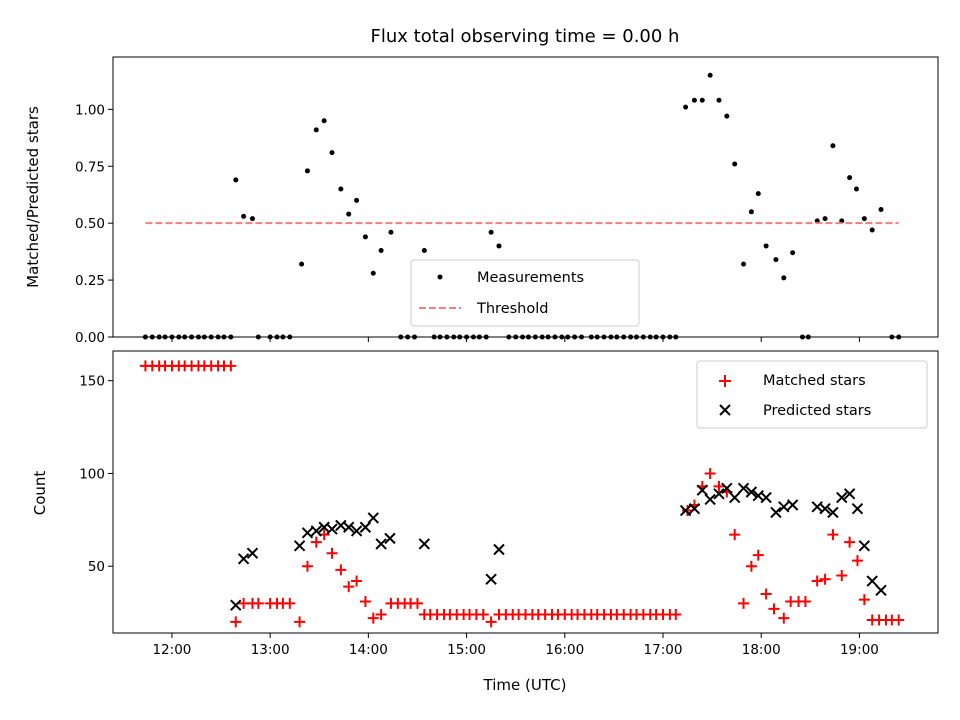 The width and height of the screenshot is (960, 720). Describe the element at coordinates (564, 650) in the screenshot. I see `x-tick-label: 16:00` at that location.